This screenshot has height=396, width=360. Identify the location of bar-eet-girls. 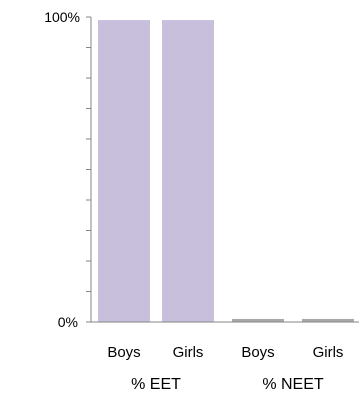
(188, 171).